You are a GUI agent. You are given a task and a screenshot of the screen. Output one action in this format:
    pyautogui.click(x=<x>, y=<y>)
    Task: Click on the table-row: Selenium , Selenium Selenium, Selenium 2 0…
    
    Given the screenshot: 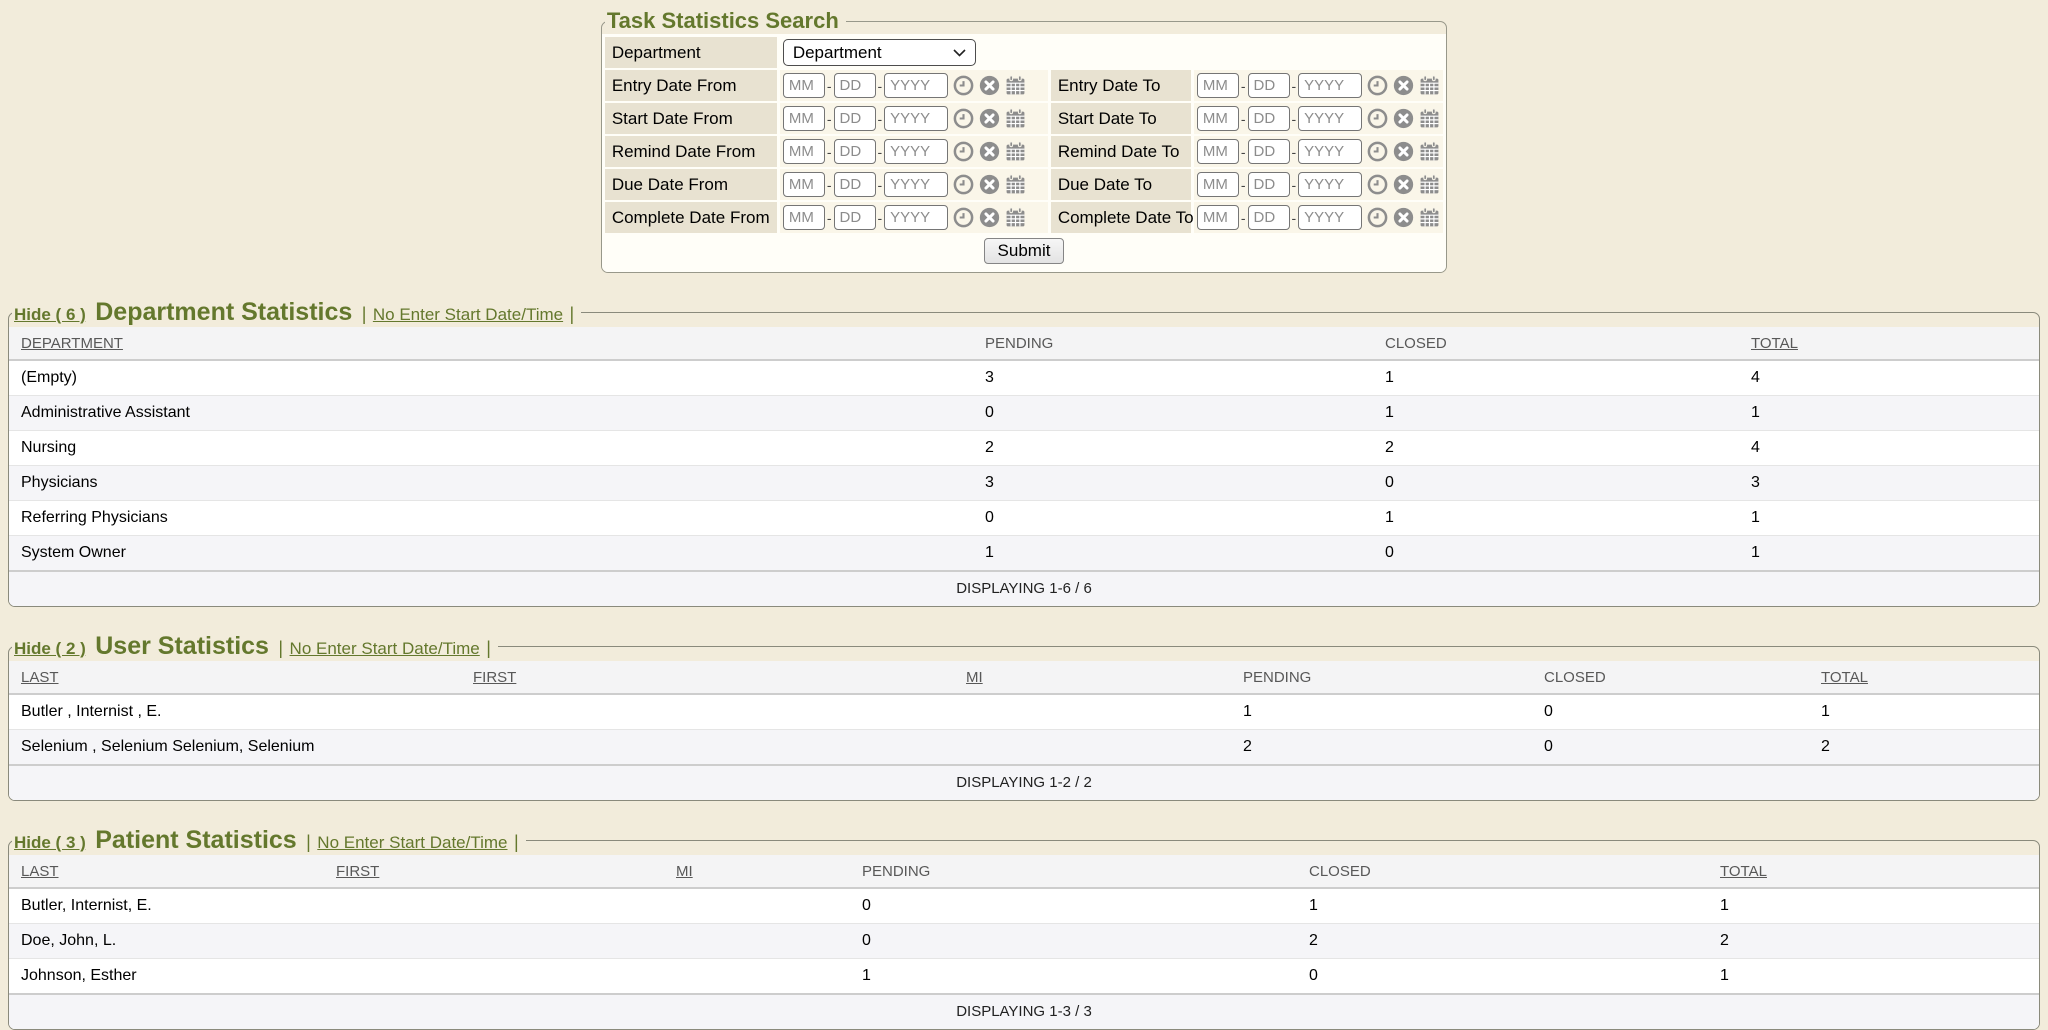 What is the action you would take?
    pyautogui.click(x=1024, y=747)
    